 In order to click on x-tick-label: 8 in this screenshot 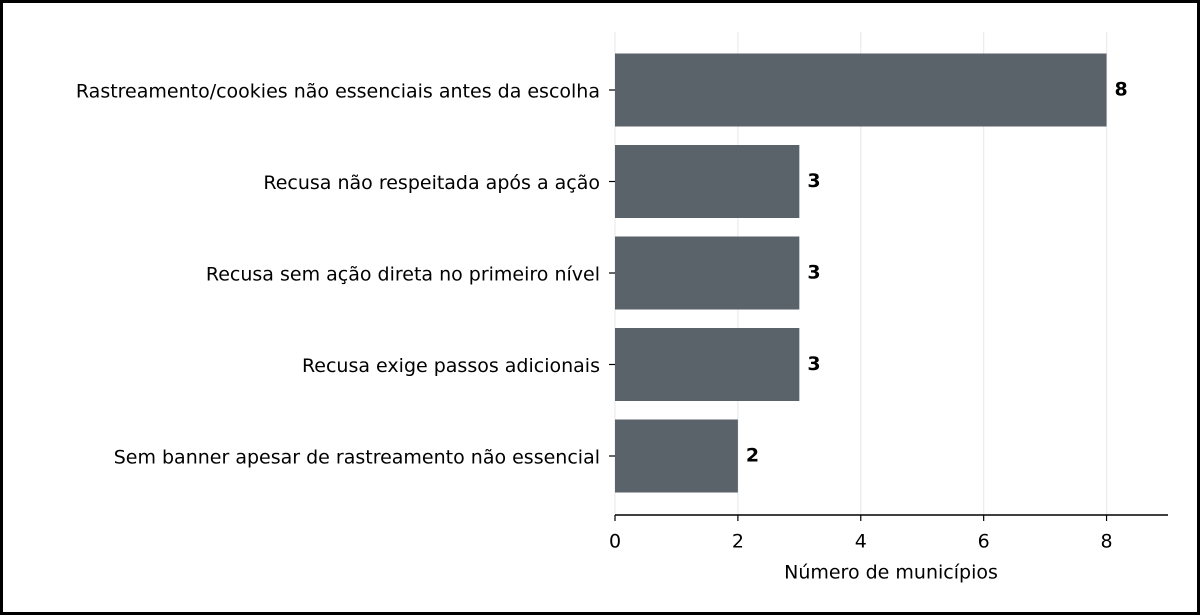, I will do `click(1107, 542)`.